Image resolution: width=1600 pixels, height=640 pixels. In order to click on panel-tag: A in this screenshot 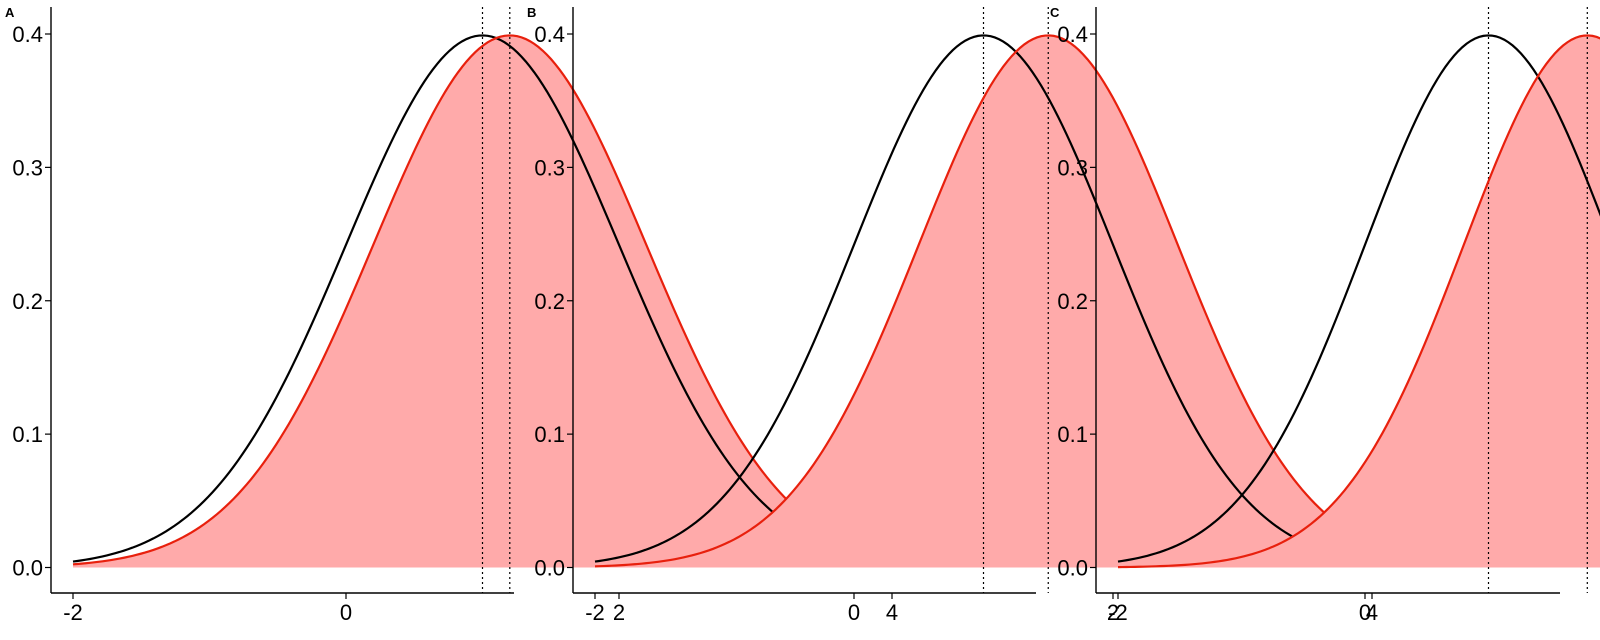, I will do `click(10, 12)`.